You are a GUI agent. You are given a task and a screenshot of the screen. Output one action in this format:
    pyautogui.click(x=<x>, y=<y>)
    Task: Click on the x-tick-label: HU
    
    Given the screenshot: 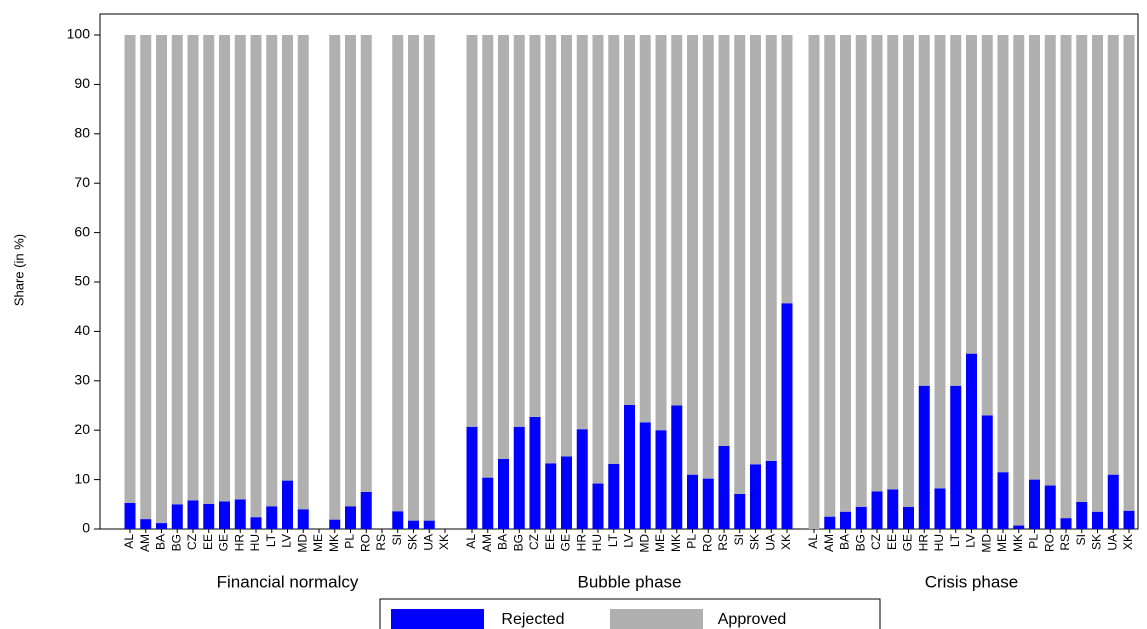 What is the action you would take?
    pyautogui.click(x=255, y=542)
    